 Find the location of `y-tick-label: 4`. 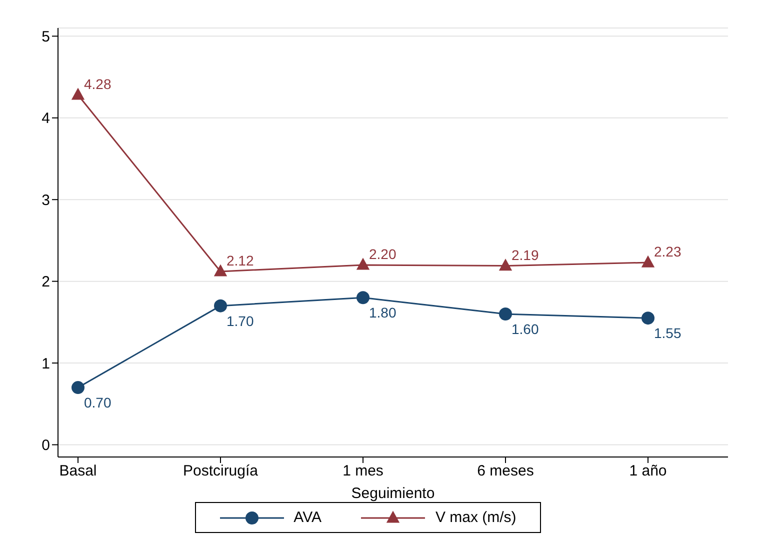

y-tick-label: 4 is located at coordinates (46, 119).